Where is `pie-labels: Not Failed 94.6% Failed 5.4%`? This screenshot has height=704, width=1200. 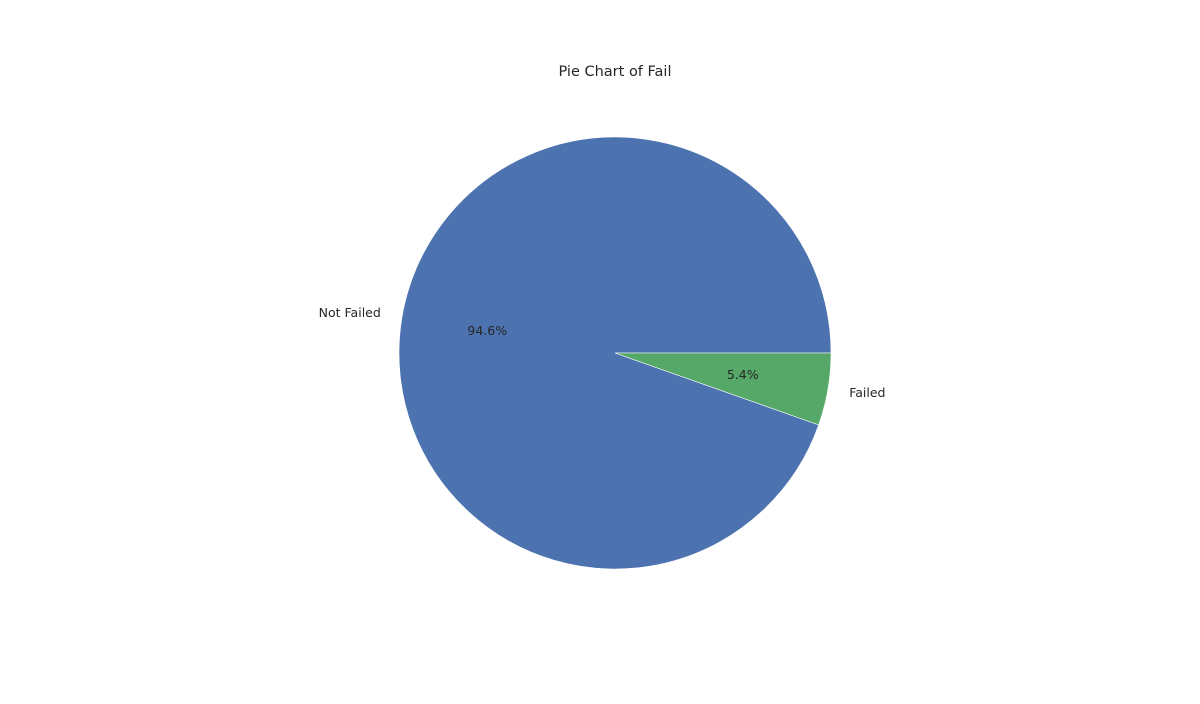 pie-labels: Not Failed 94.6% Failed 5.4% is located at coordinates (602, 352).